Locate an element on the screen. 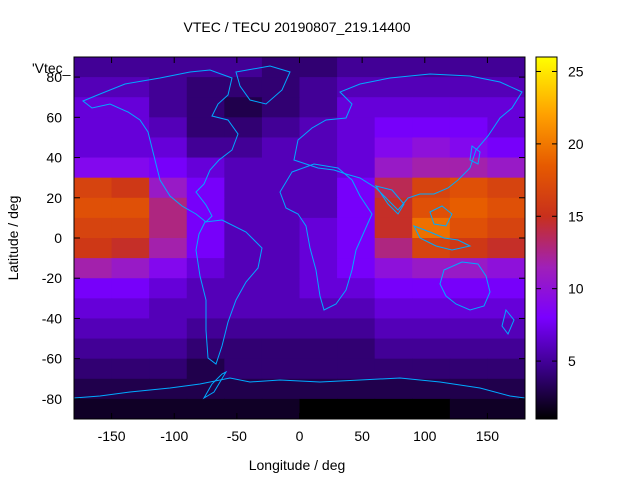 Image resolution: width=640 pixels, height=480 pixels. y-tick-label: 80 is located at coordinates (54, 77).